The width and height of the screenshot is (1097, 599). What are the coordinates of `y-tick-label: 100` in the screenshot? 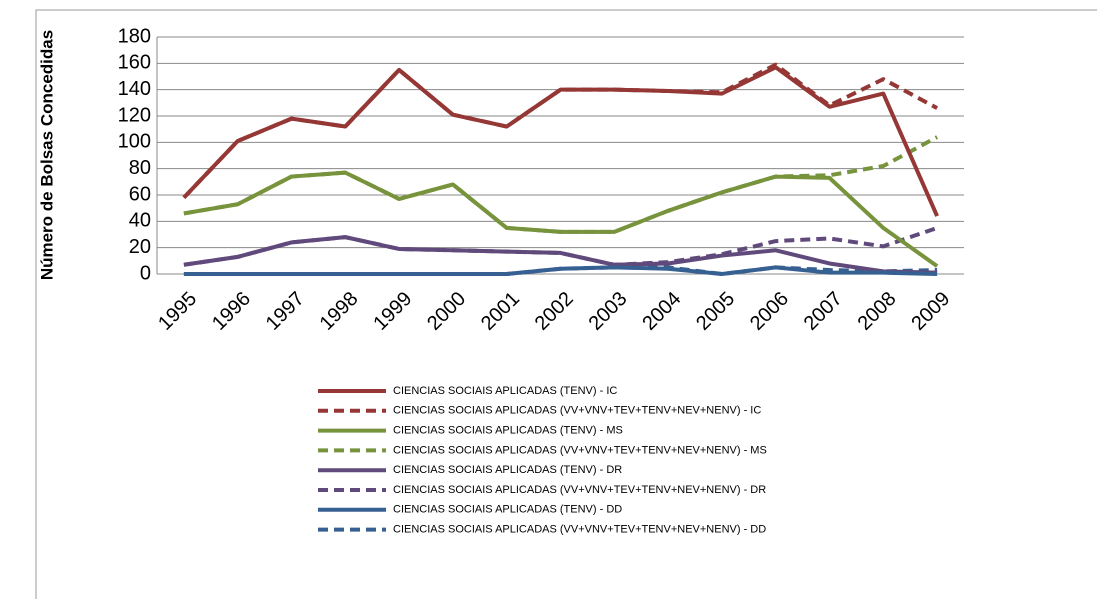 It's located at (134, 142).